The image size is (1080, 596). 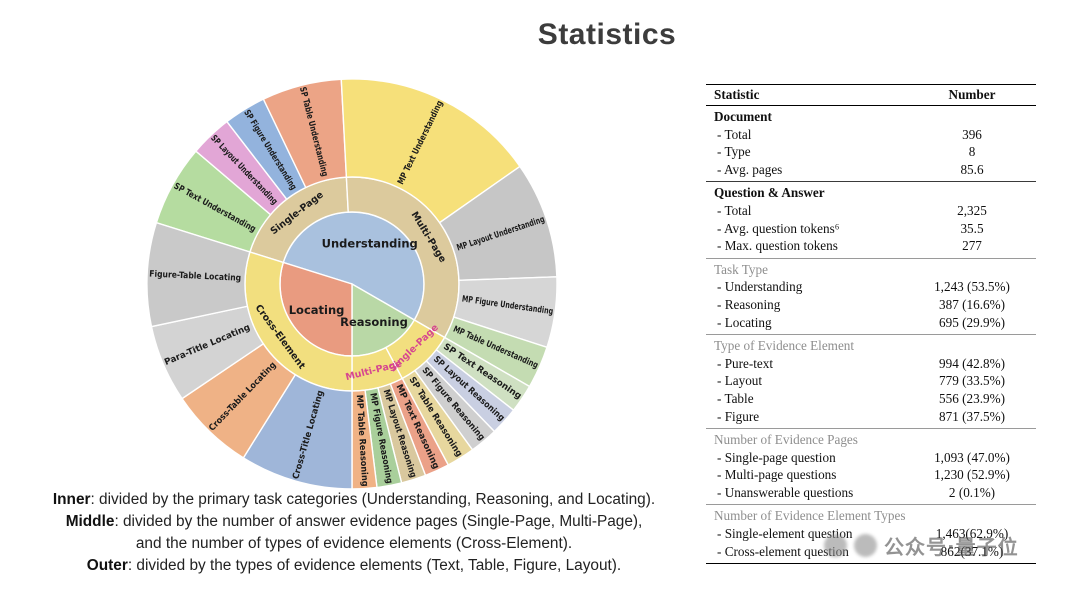 What do you see at coordinates (871, 364) in the screenshot?
I see `table-row: - Pure-text 994 (42.8%)` at bounding box center [871, 364].